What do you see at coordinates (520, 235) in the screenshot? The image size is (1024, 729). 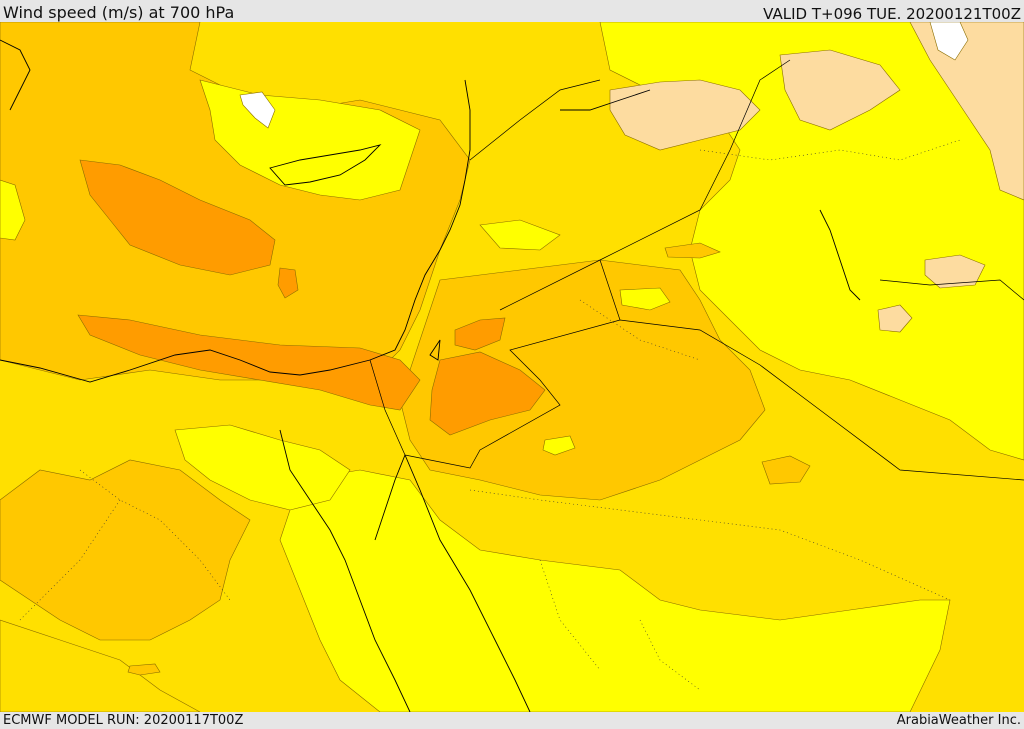 I see `contour-yellow-blob-d` at bounding box center [520, 235].